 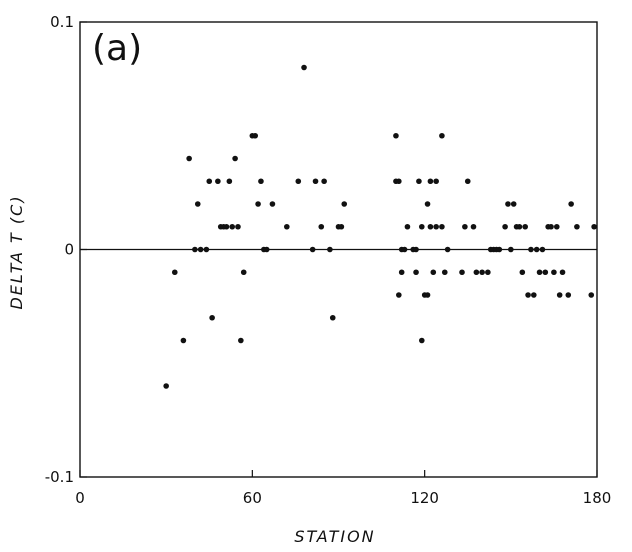 What do you see at coordinates (62, 22) in the screenshot?
I see `y-tick-label: 0.1` at bounding box center [62, 22].